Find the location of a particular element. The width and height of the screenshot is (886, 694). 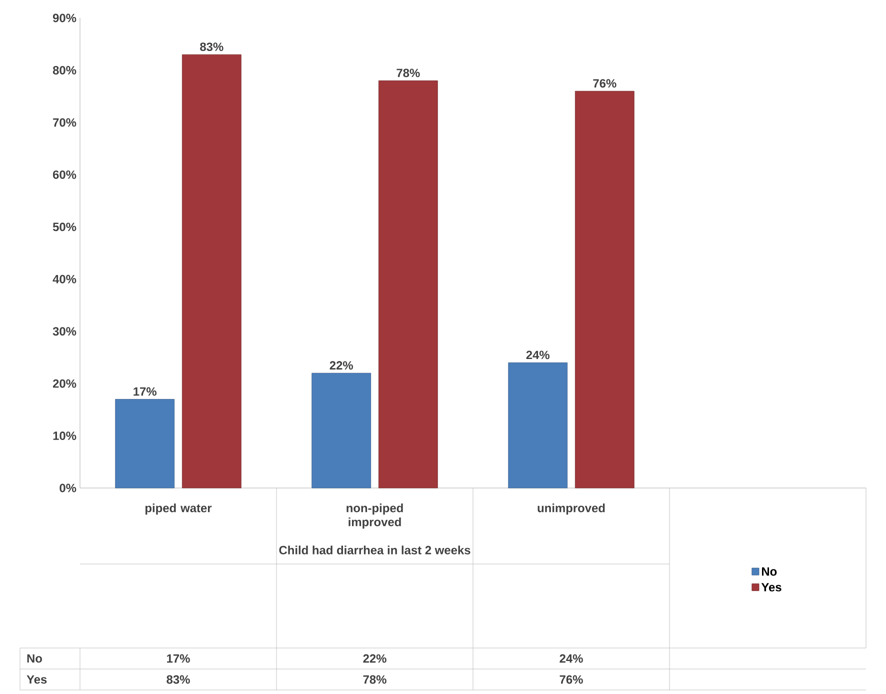

y-tick-label: 30% is located at coordinates (64, 331).